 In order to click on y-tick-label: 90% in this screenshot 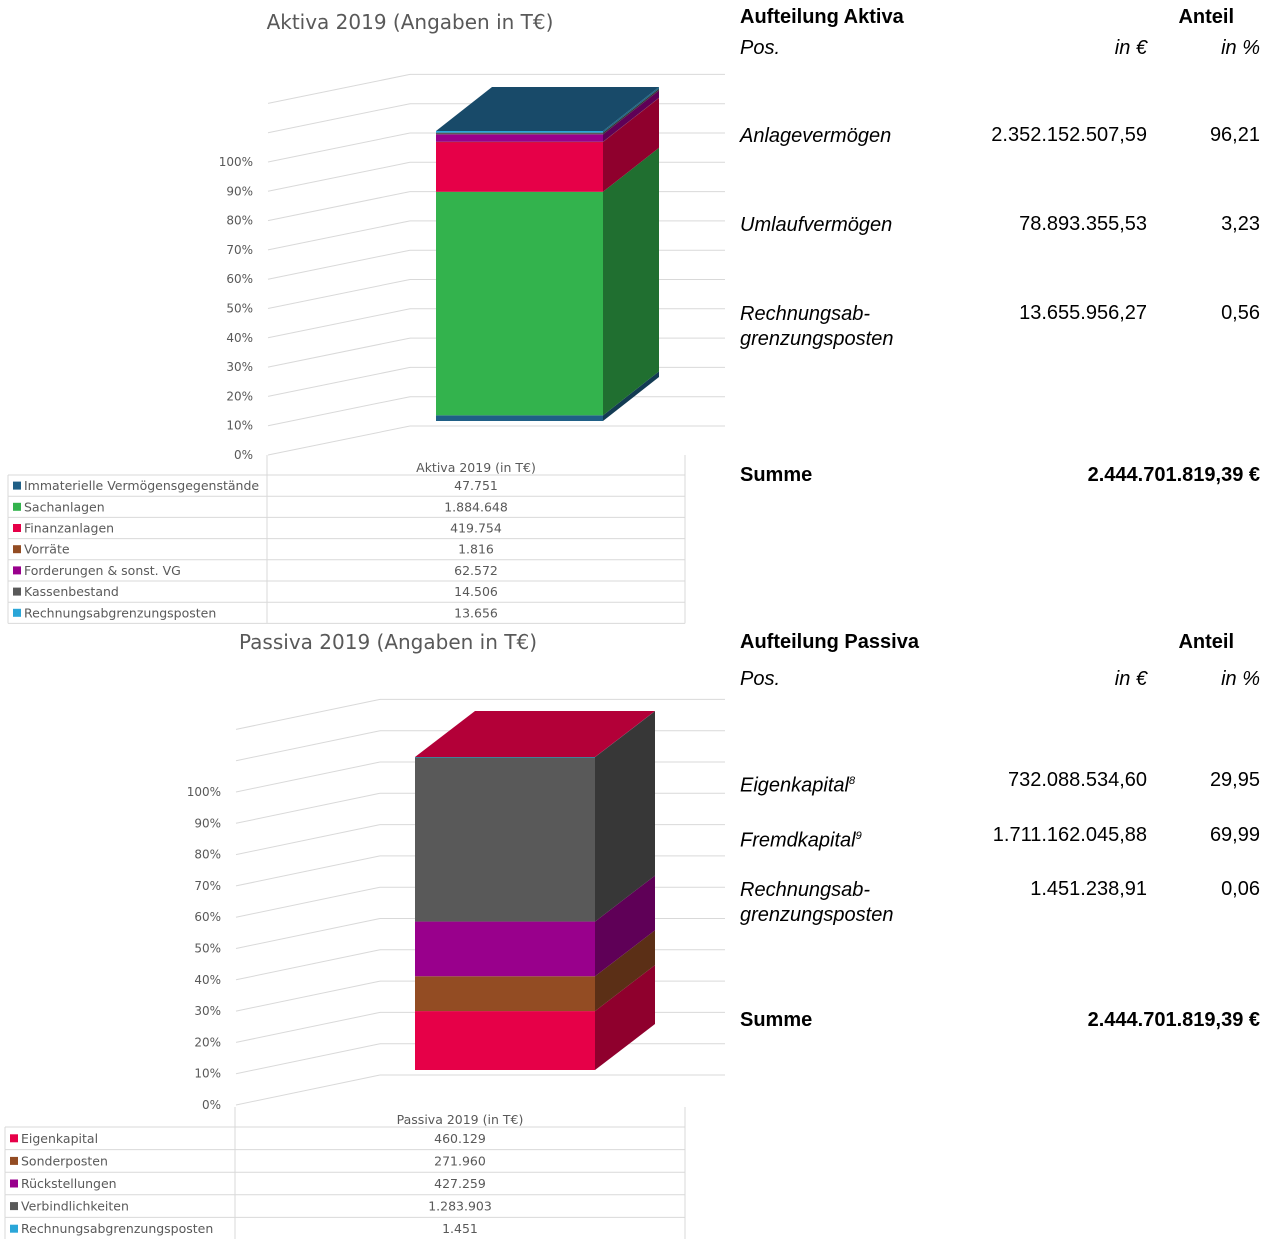, I will do `click(207, 823)`.